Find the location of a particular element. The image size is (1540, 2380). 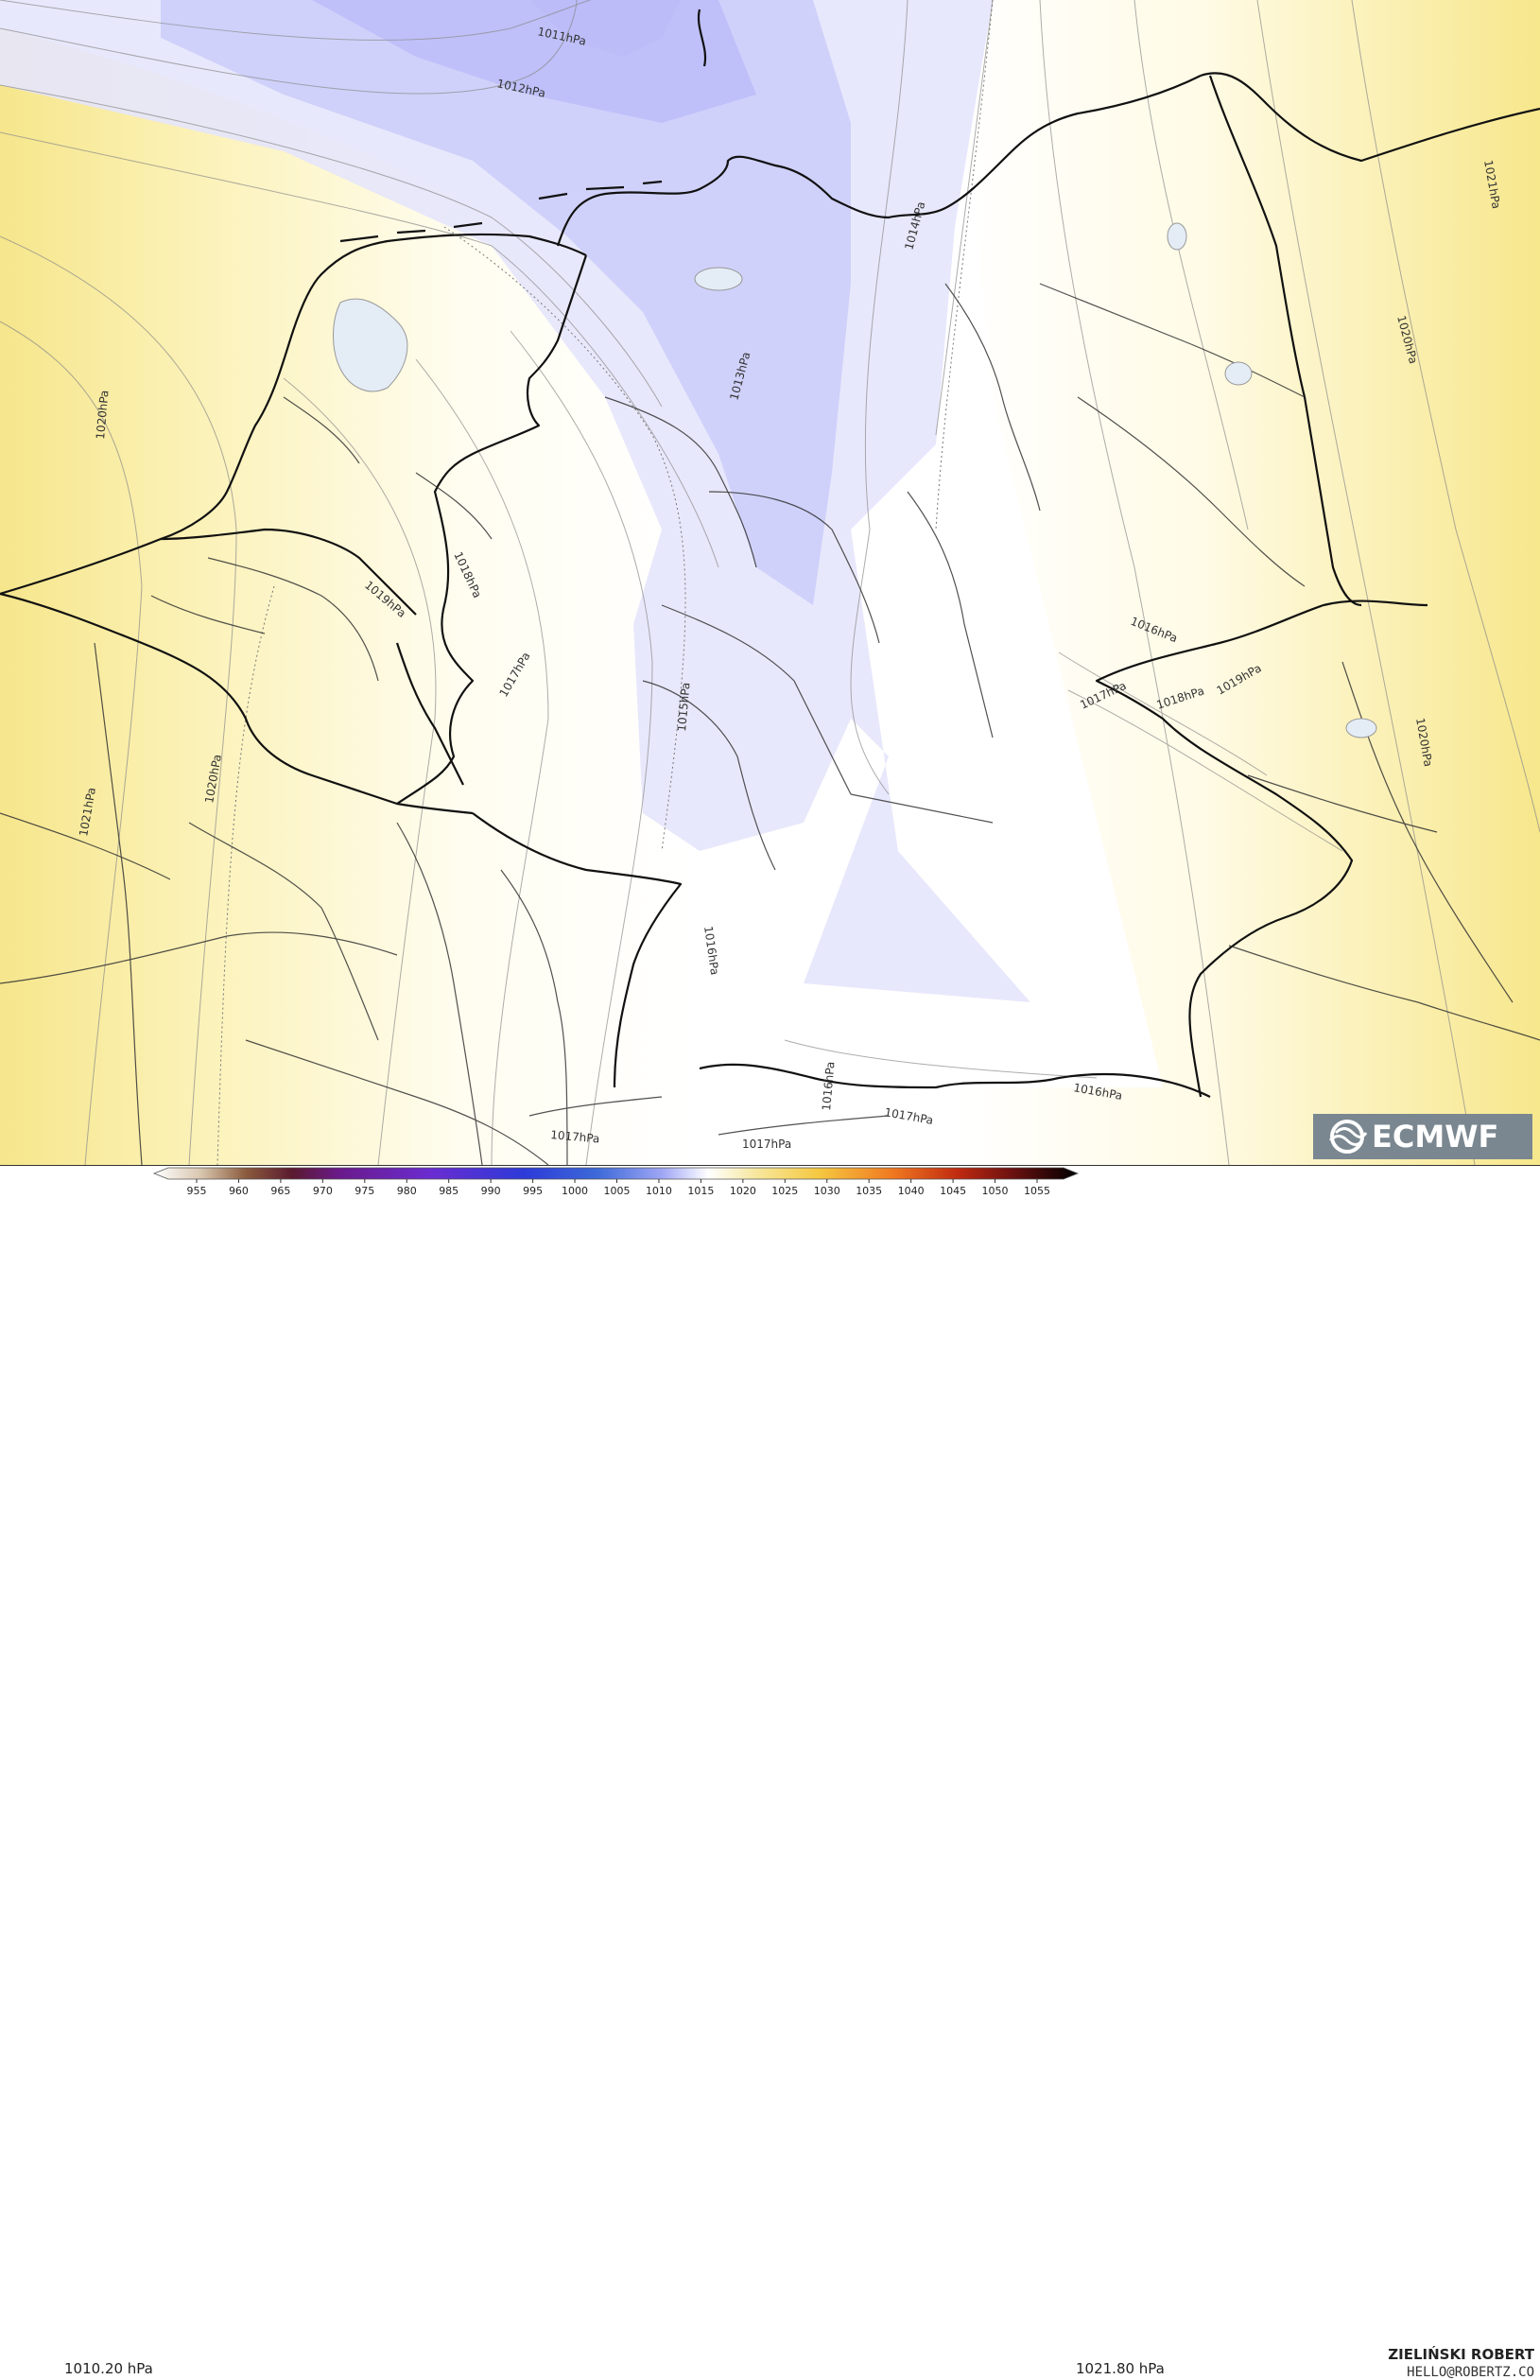

colorbar-tick-label: 965 is located at coordinates (280, 1191).